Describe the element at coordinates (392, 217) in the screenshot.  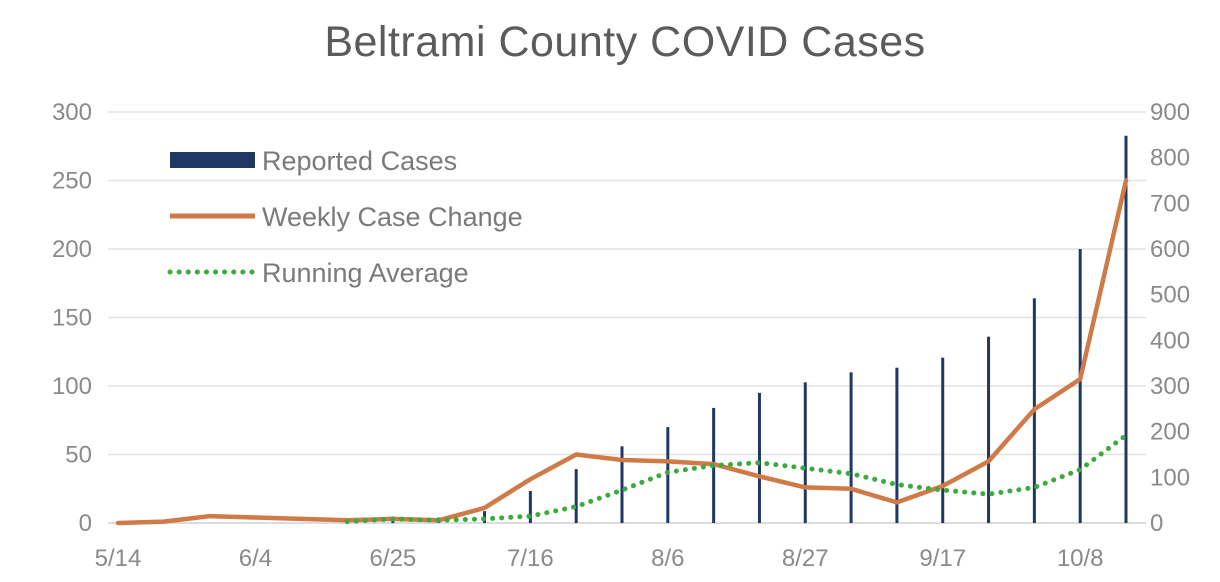
I see `legend-label: Weekly Case Change` at that location.